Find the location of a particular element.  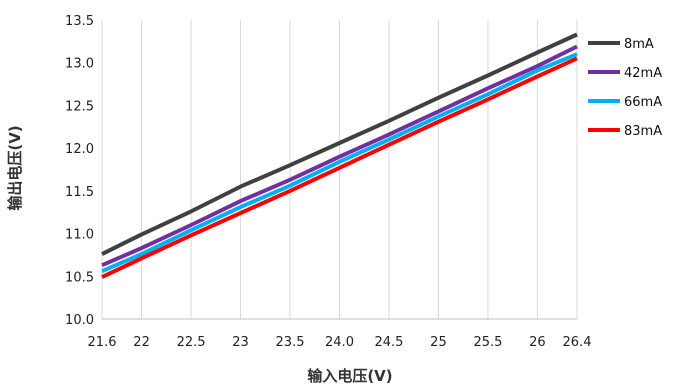

x-tick-label: 25.5 is located at coordinates (487, 342).